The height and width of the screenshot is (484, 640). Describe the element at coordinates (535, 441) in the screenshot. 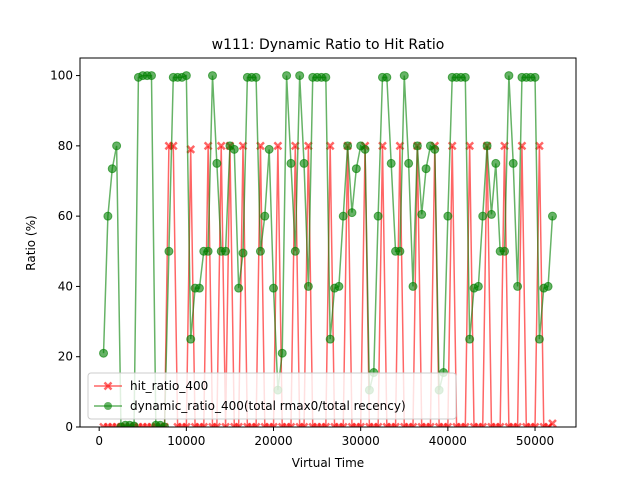

I see `x-tick-label: 50000` at that location.